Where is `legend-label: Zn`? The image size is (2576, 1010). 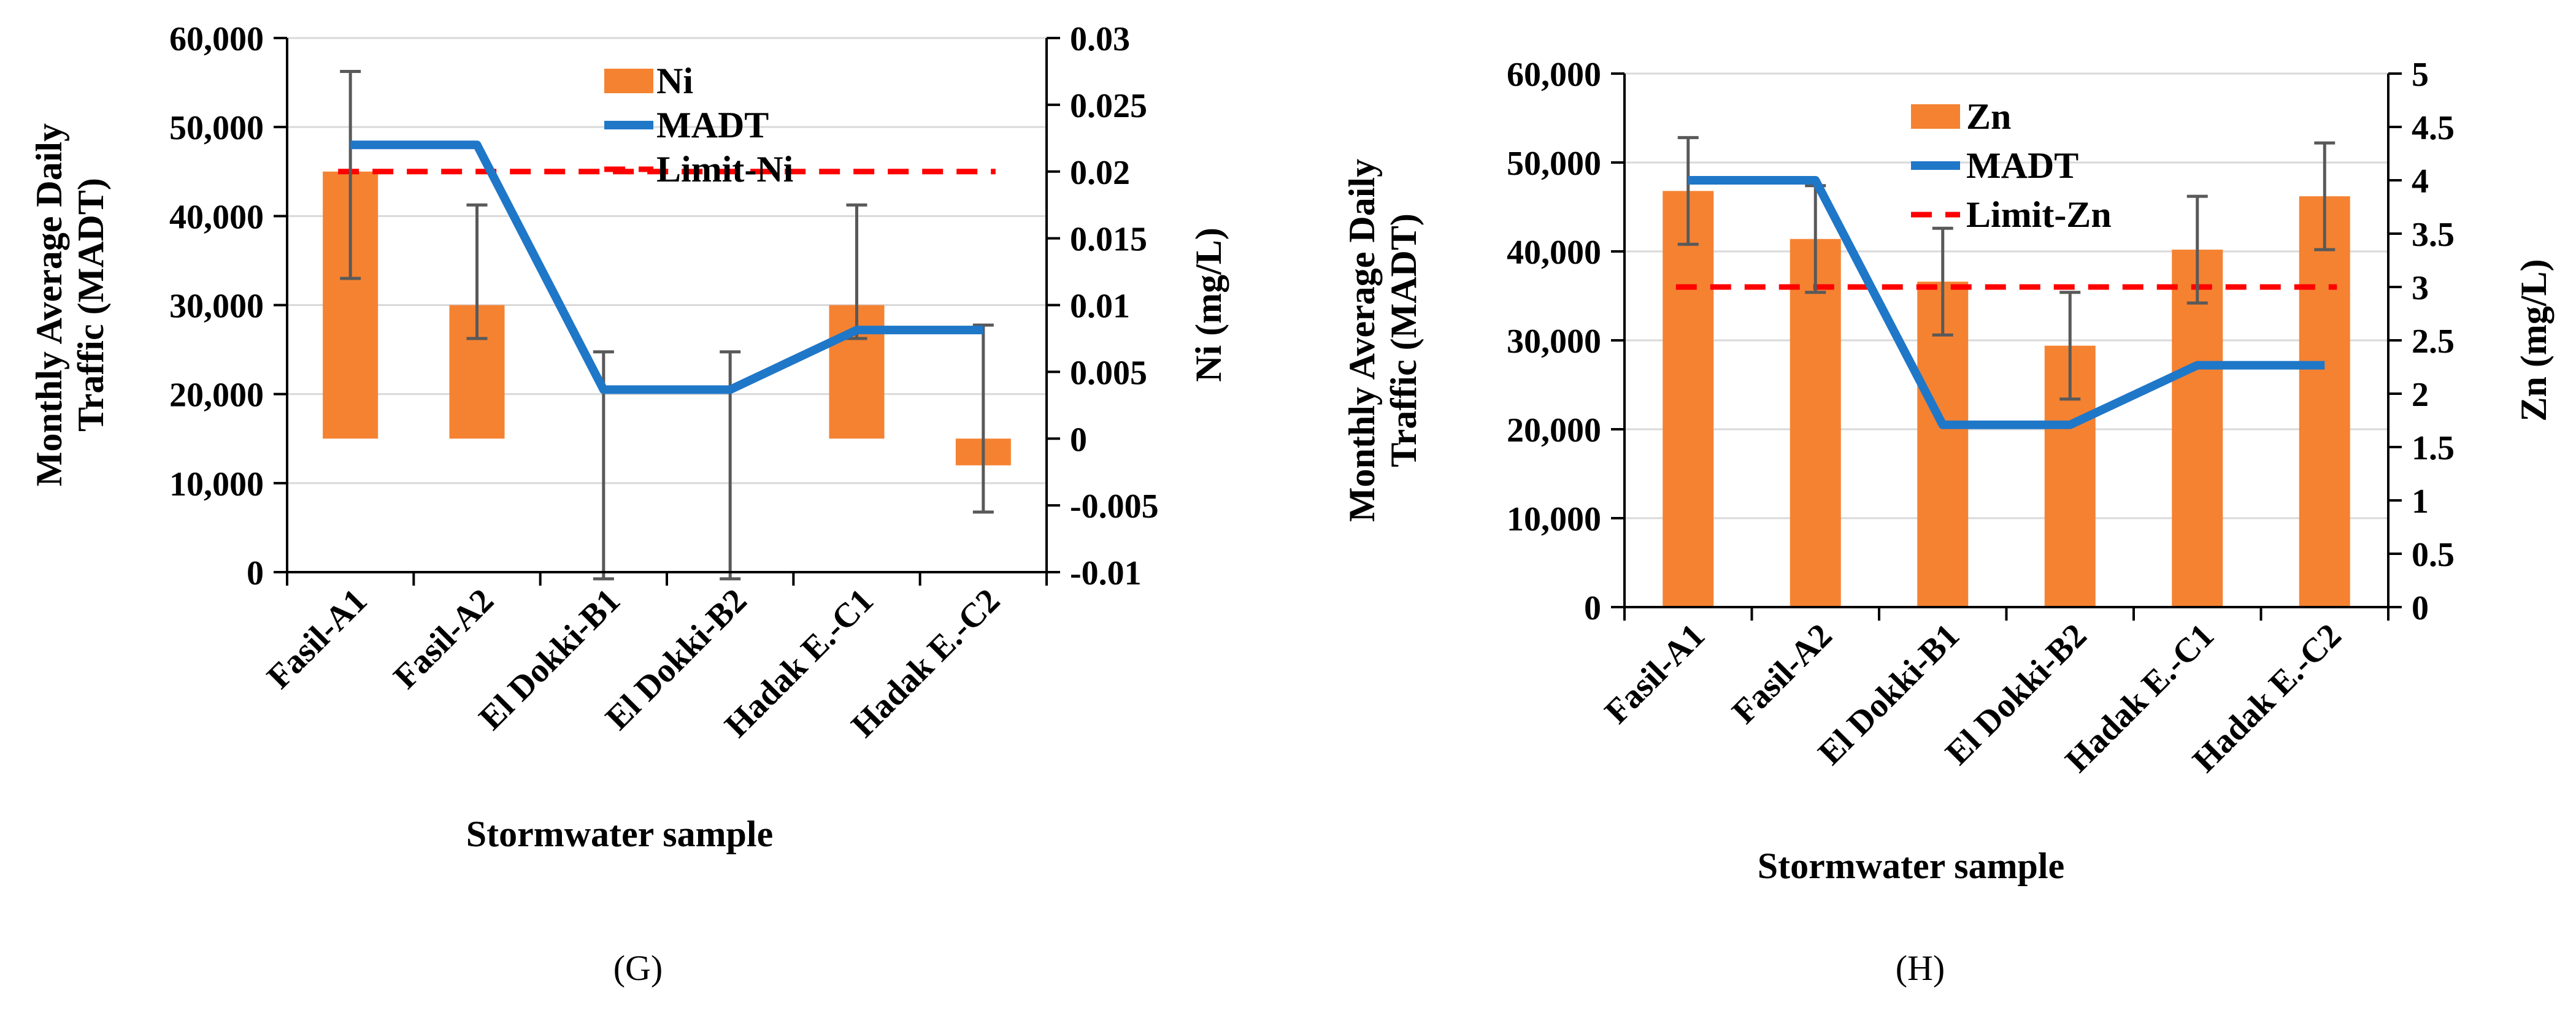 legend-label: Zn is located at coordinates (1988, 116).